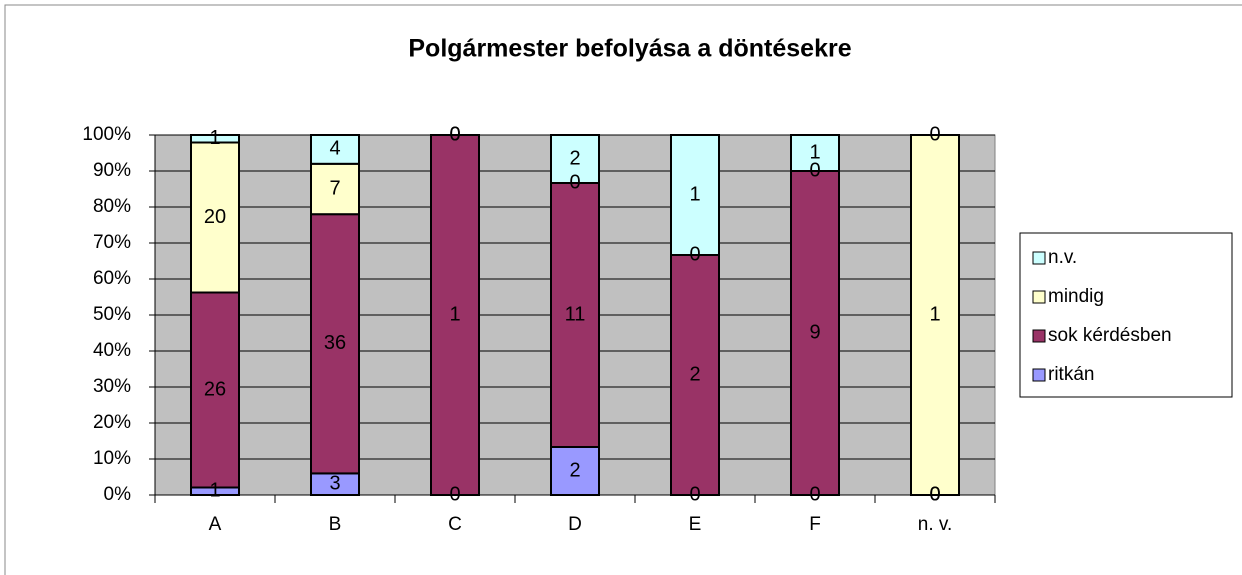 This screenshot has width=1242, height=575. Describe the element at coordinates (1126, 315) in the screenshot. I see `legend` at that location.